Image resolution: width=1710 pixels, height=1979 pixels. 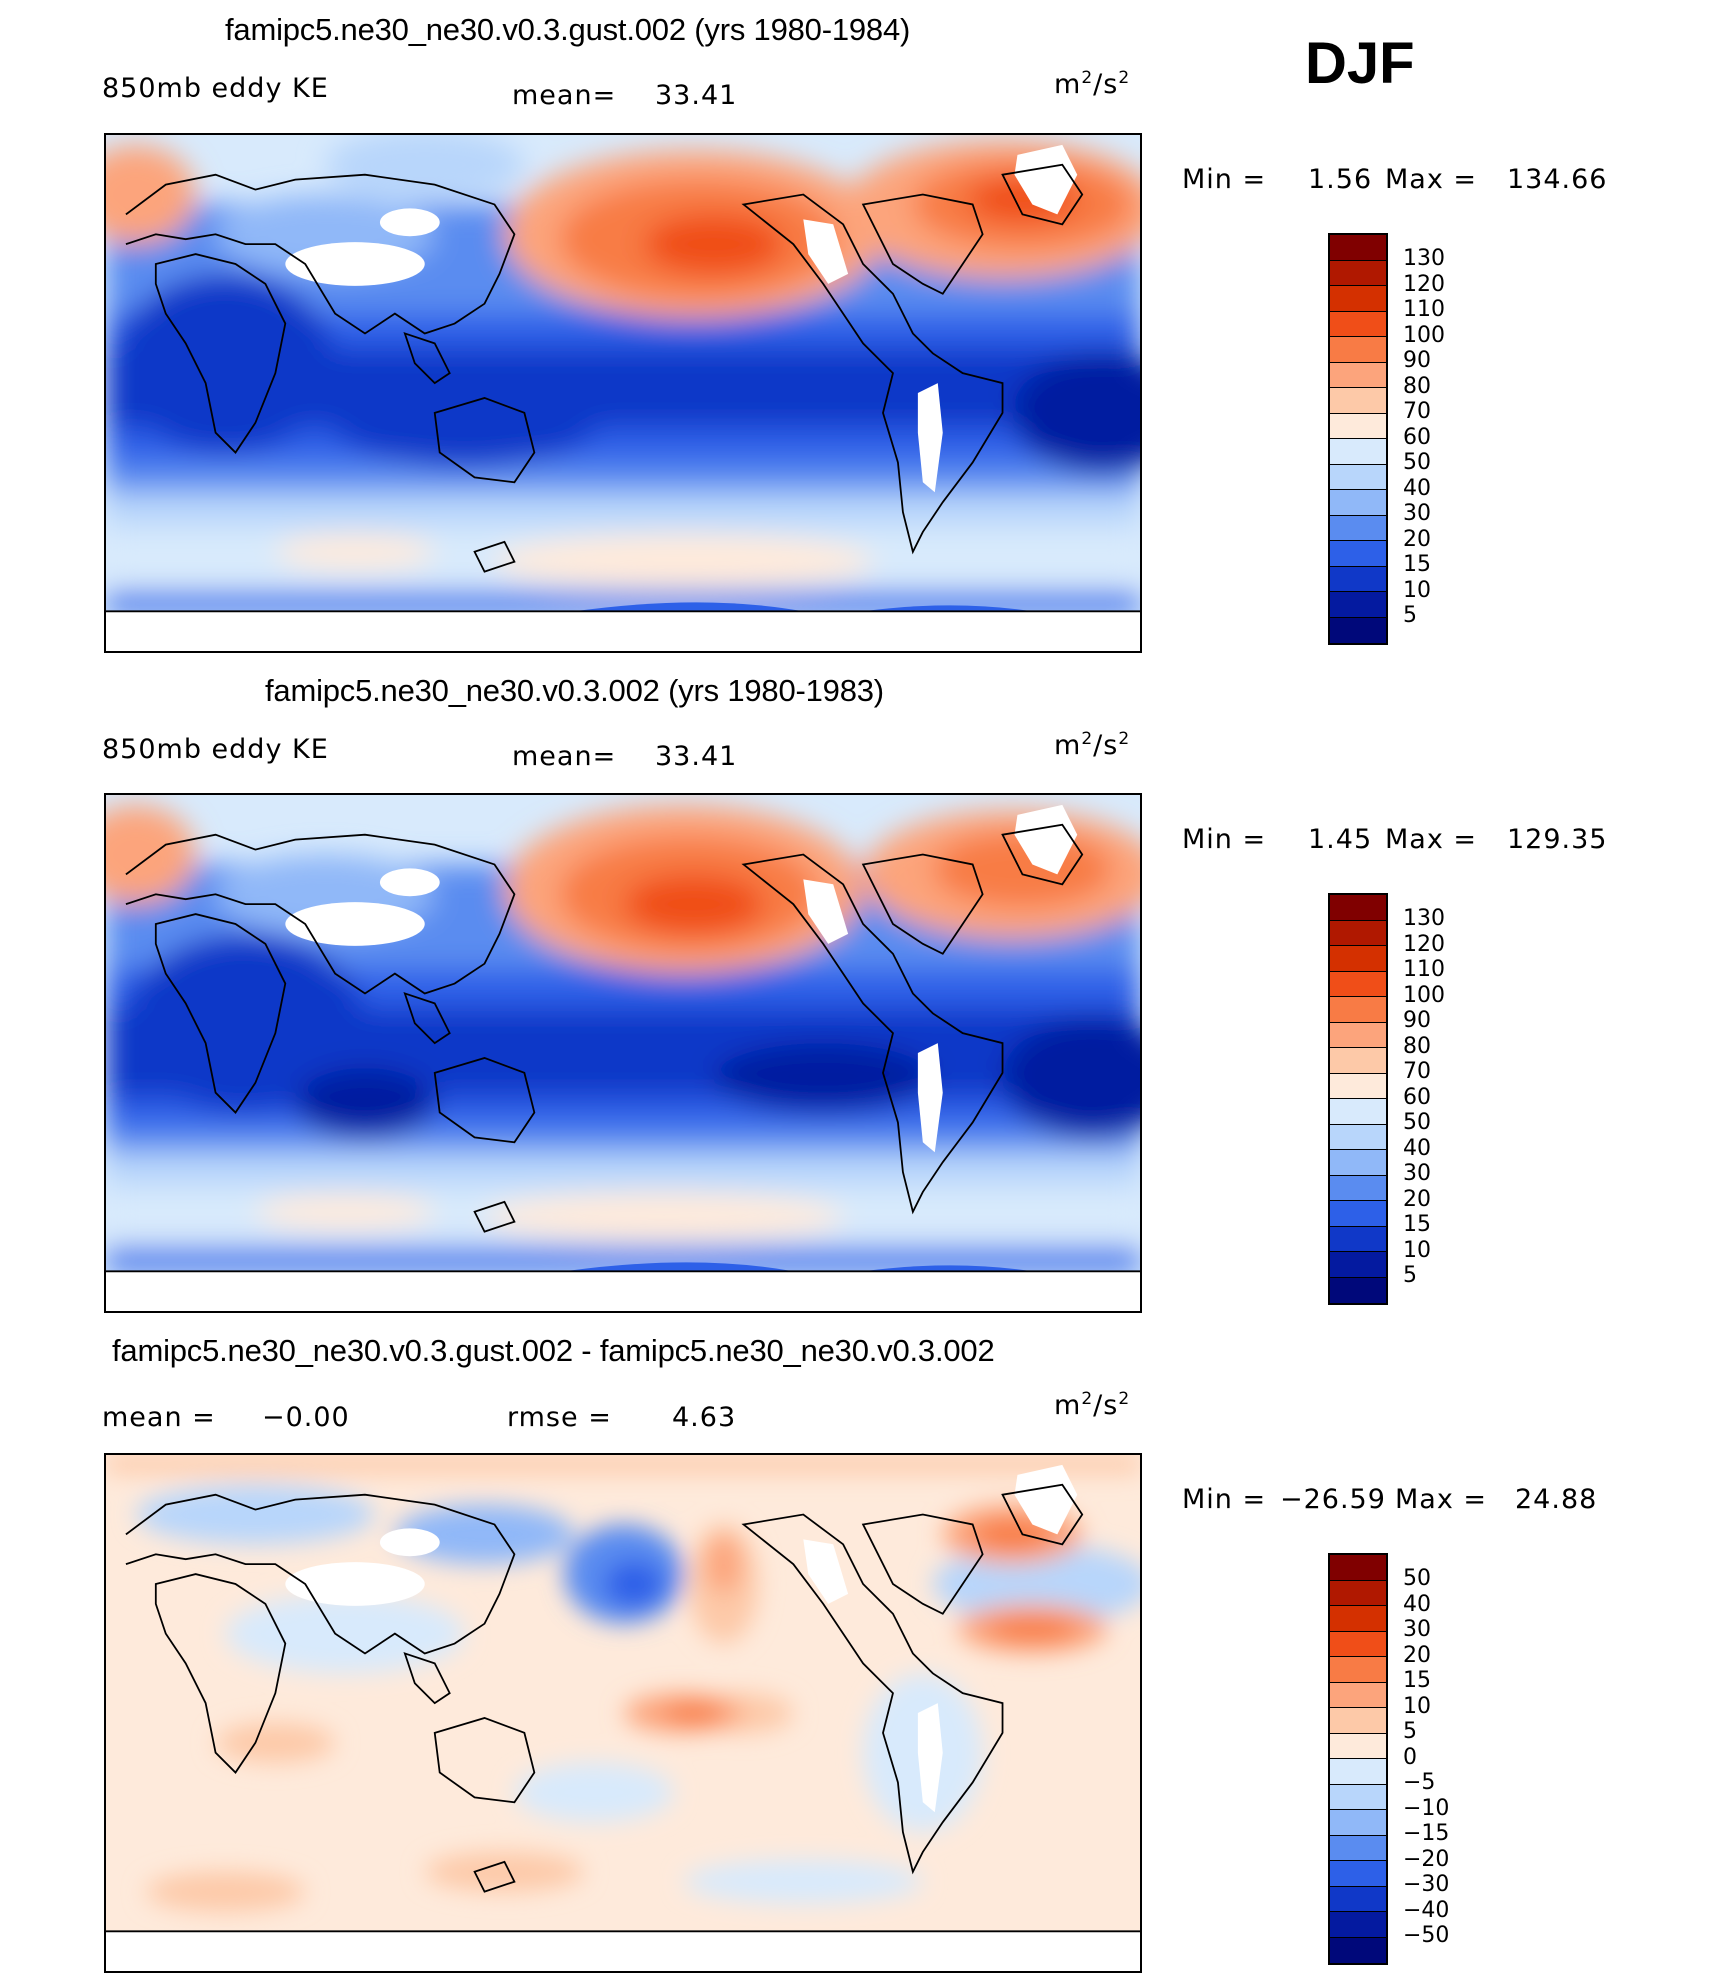 I want to click on panel-3-max-label: Max =, so click(x=1441, y=1499).